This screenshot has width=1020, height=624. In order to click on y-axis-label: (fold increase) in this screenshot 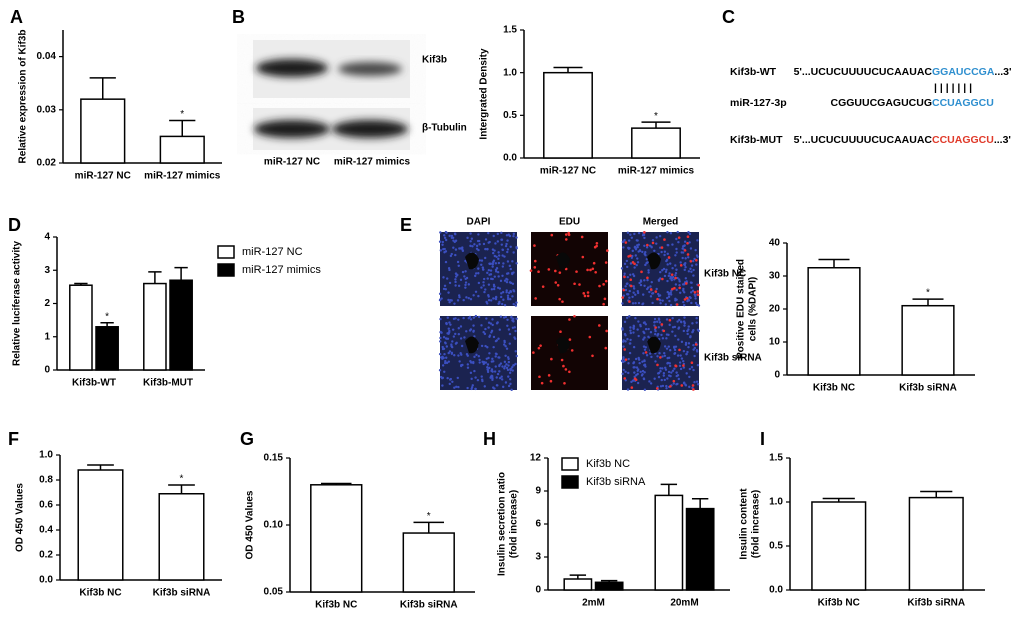, I will do `click(756, 524)`.